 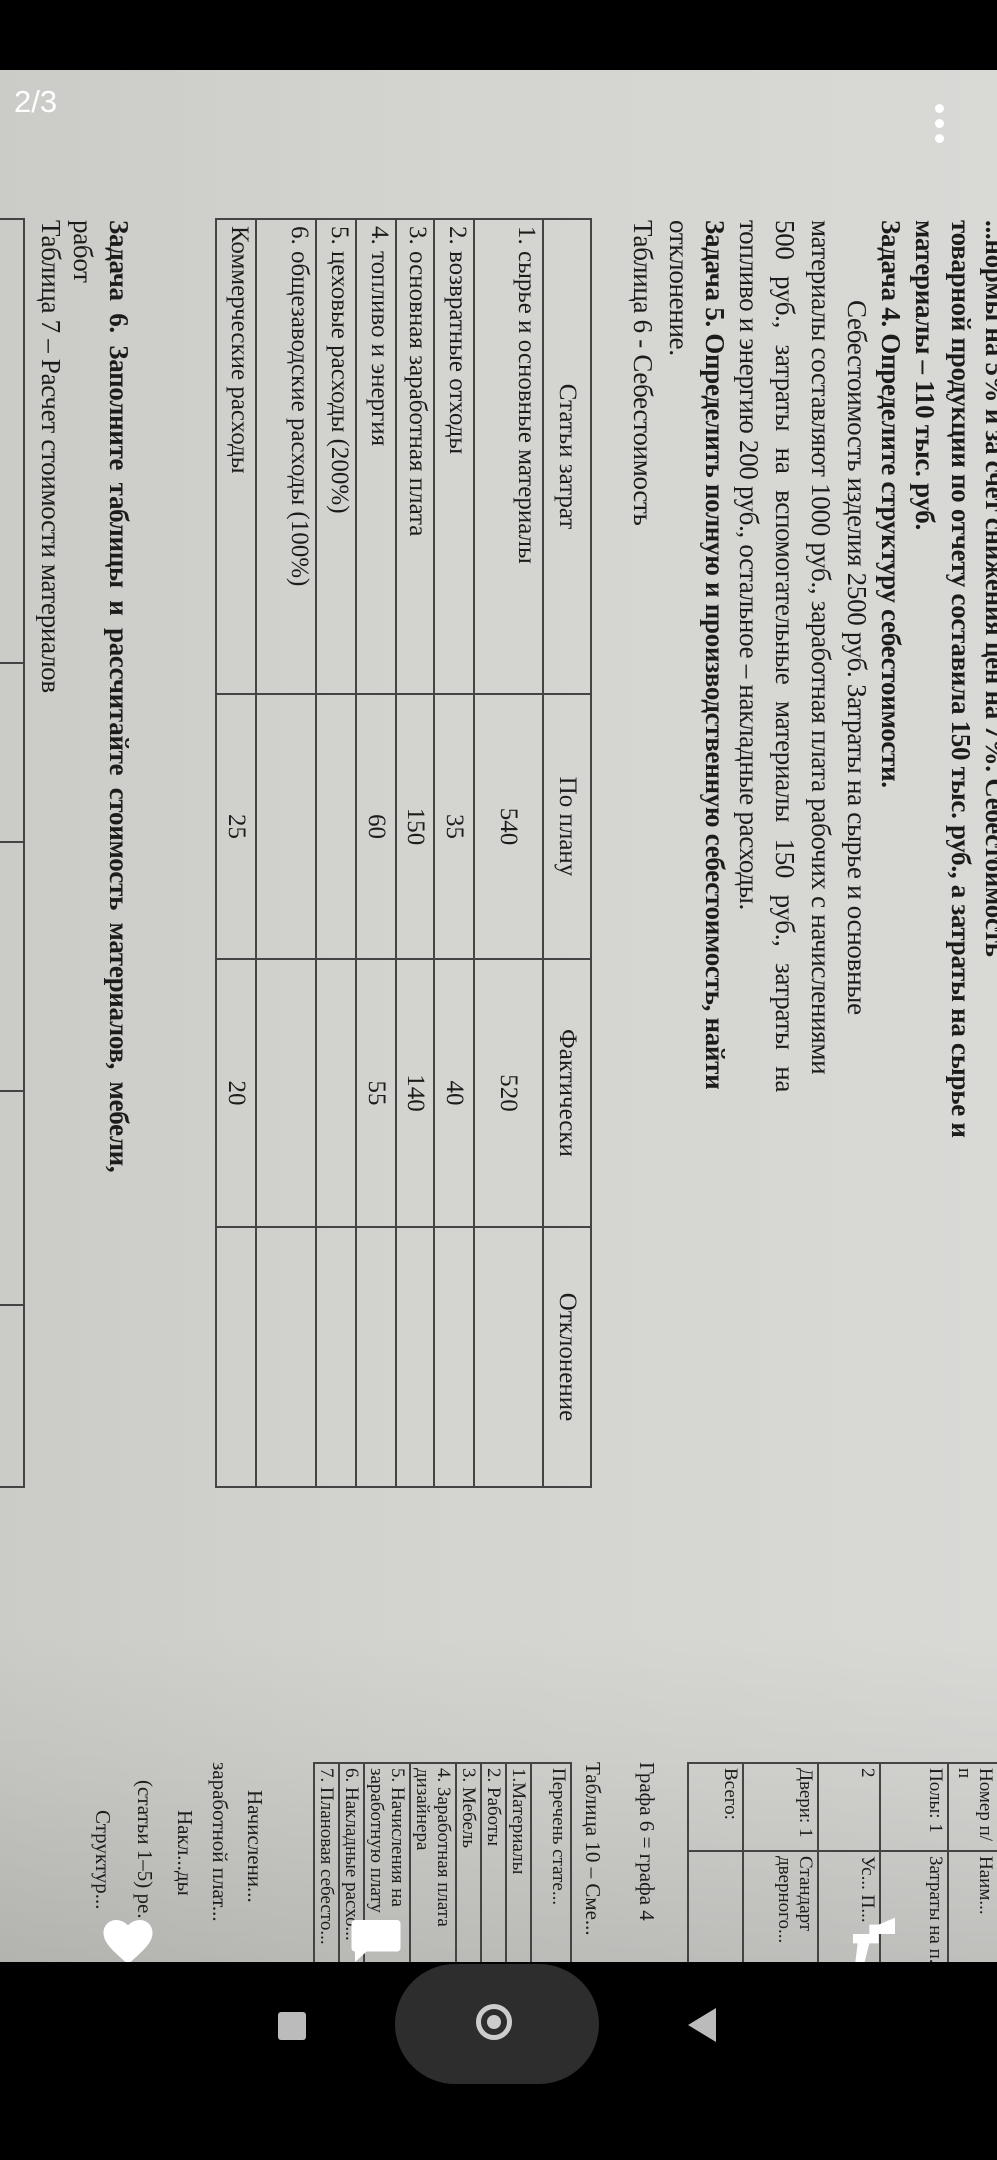 I want to click on cell: Коммерческие расходы, so click(x=236, y=456).